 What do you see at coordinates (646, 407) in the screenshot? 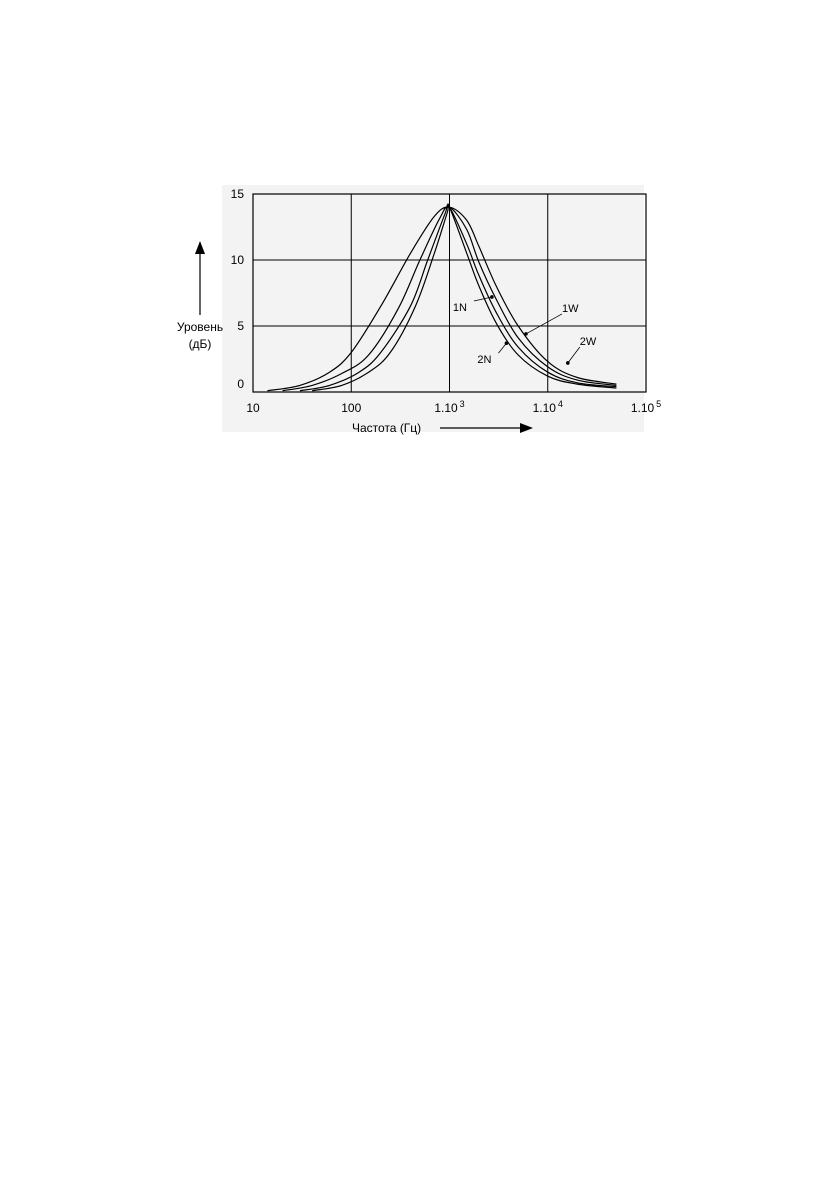
I see `x-tick-label-4: 1.10 5` at bounding box center [646, 407].